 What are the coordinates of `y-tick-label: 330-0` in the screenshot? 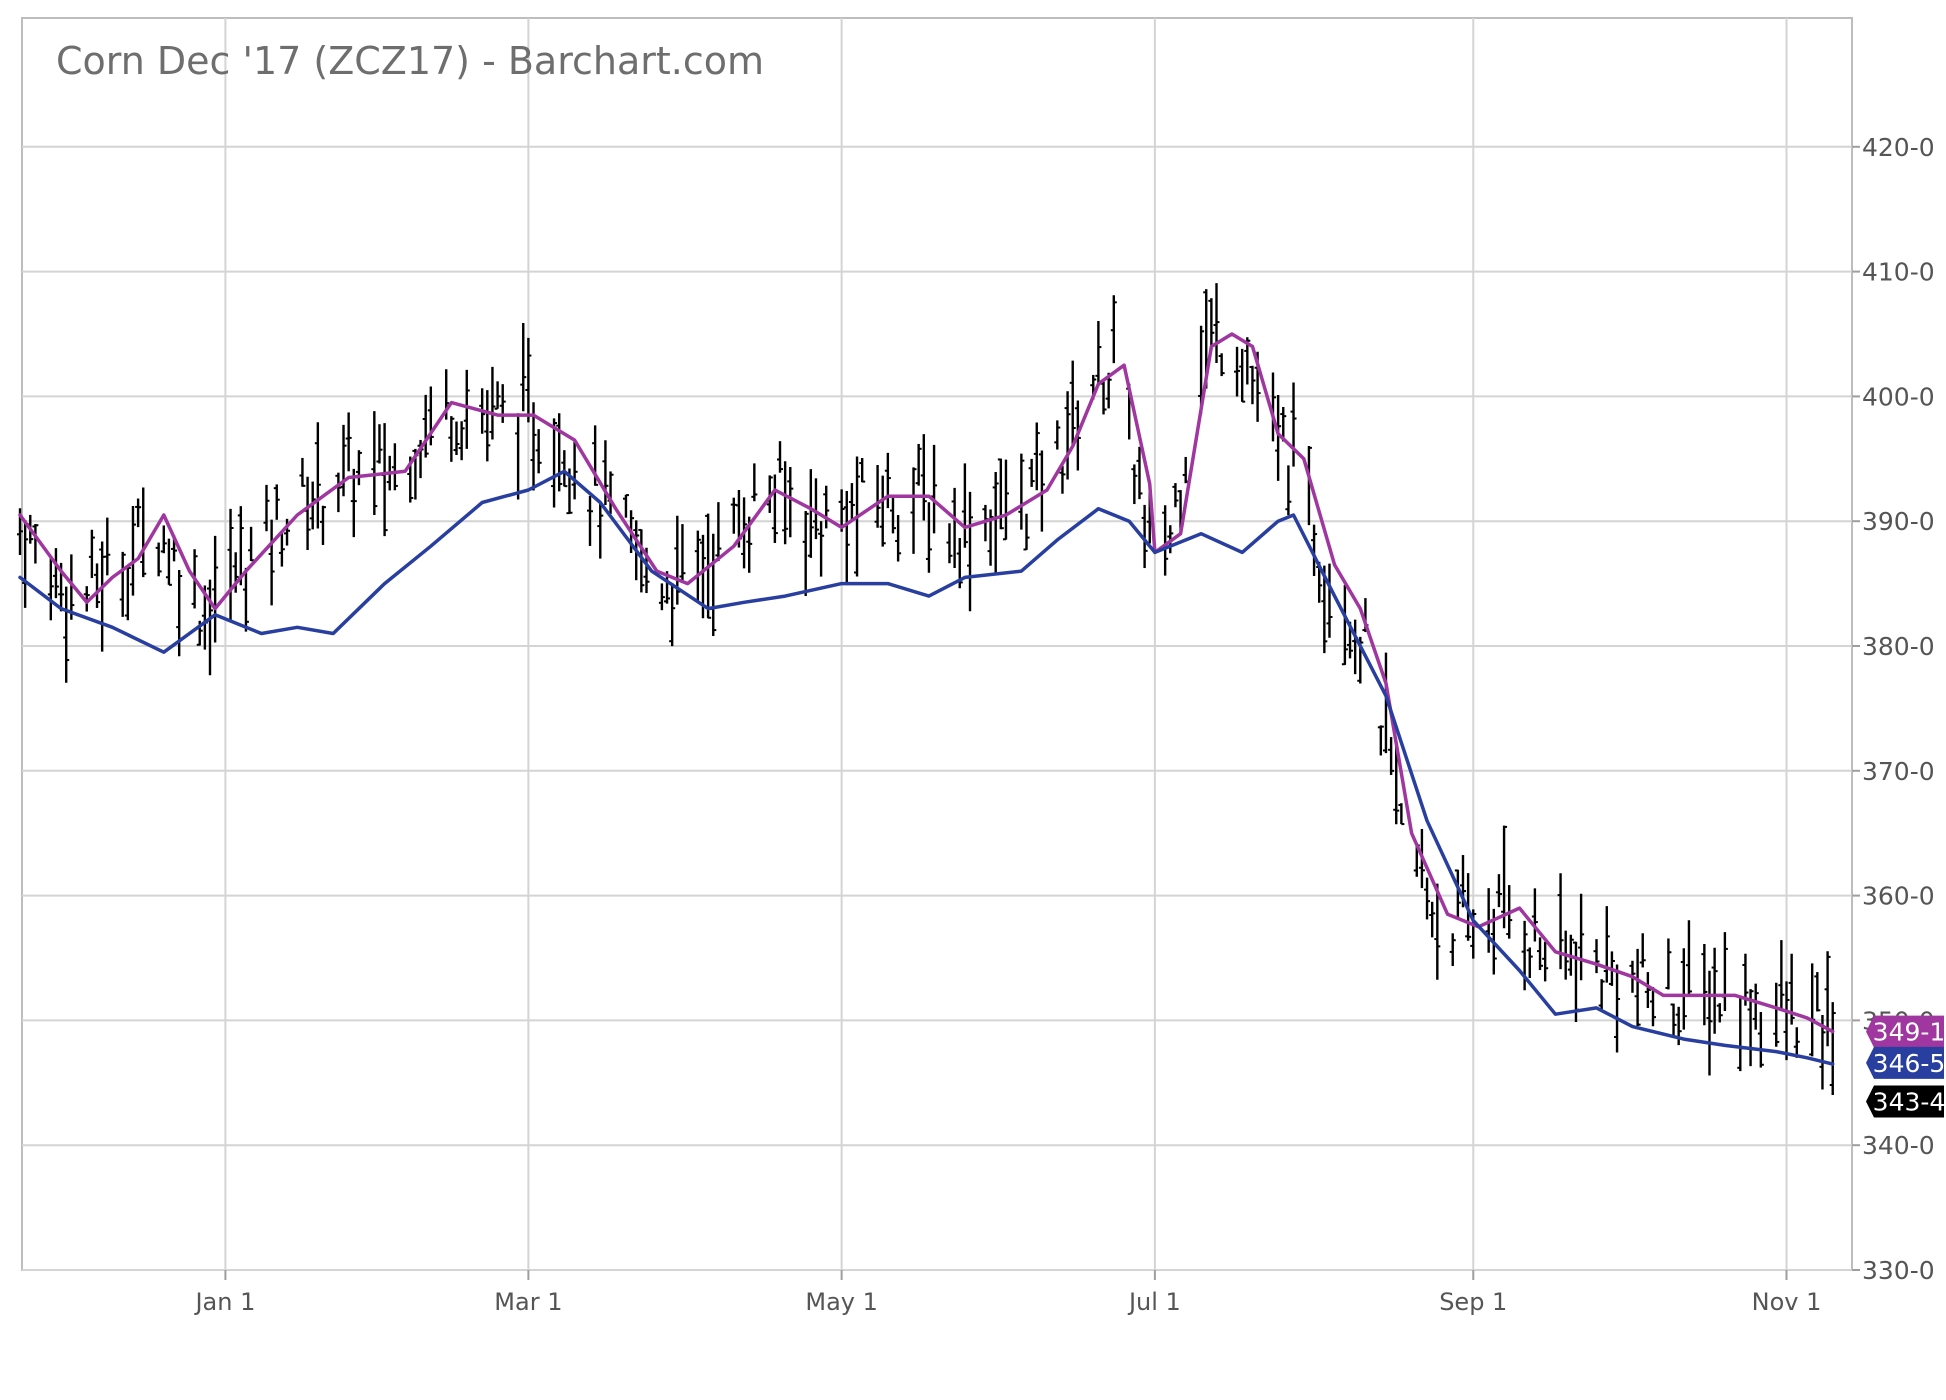 It's located at (1898, 1270).